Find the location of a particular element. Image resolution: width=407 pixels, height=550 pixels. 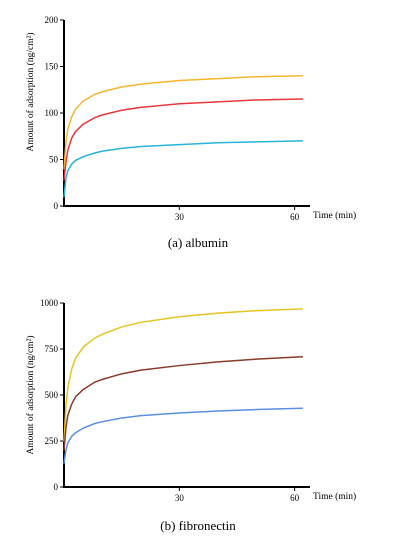

chart-caption: (a) albumin is located at coordinates (198, 242).